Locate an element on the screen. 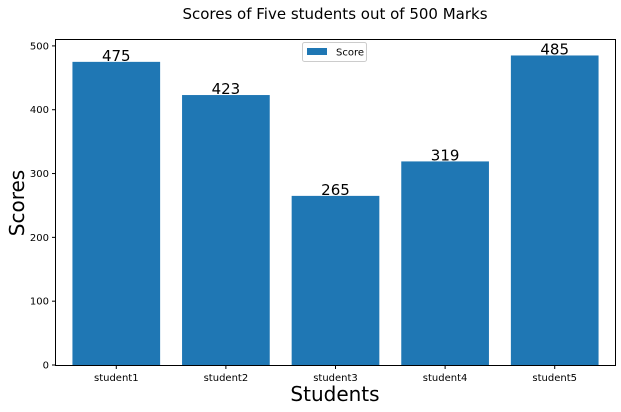  x-axis: student1 student2 student3 student4 student5 is located at coordinates (335, 374).